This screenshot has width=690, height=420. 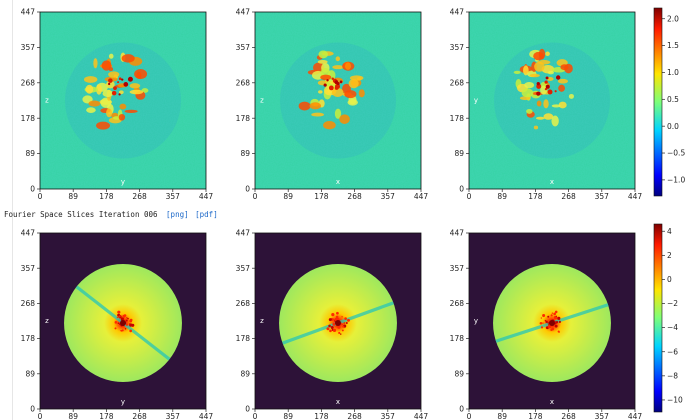 What do you see at coordinates (673, 72) in the screenshot?
I see `colorbar-tick-label: 1.0` at bounding box center [673, 72].